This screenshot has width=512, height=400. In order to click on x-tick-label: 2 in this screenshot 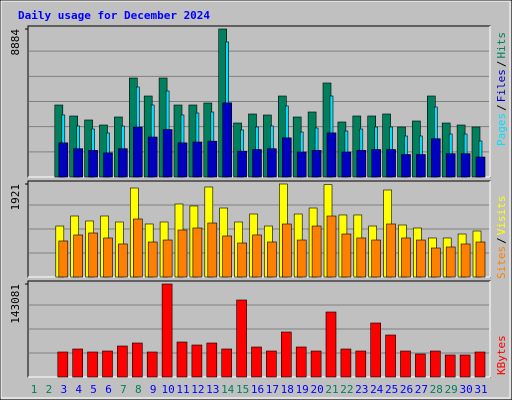, I will do `click(49, 389)`.